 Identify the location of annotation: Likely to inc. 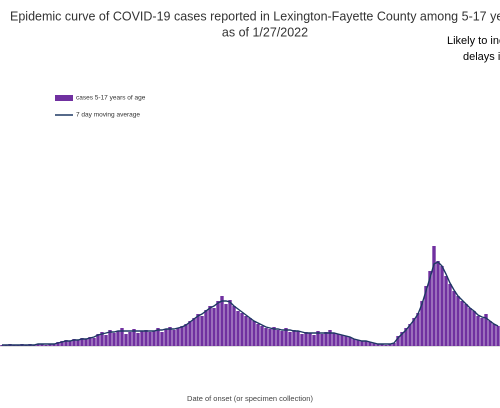
(473, 41).